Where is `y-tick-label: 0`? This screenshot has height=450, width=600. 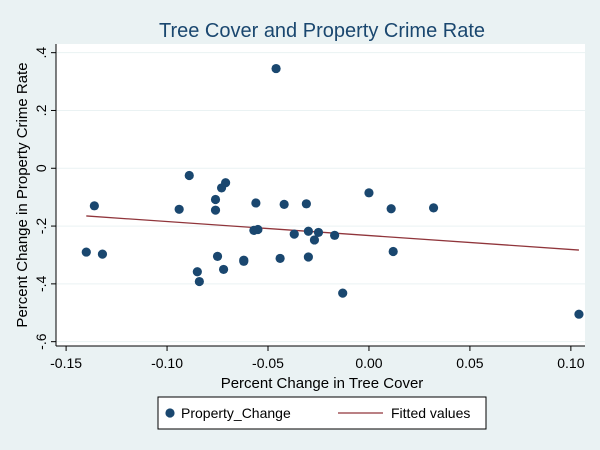
y-tick-label: 0 is located at coordinates (41, 168).